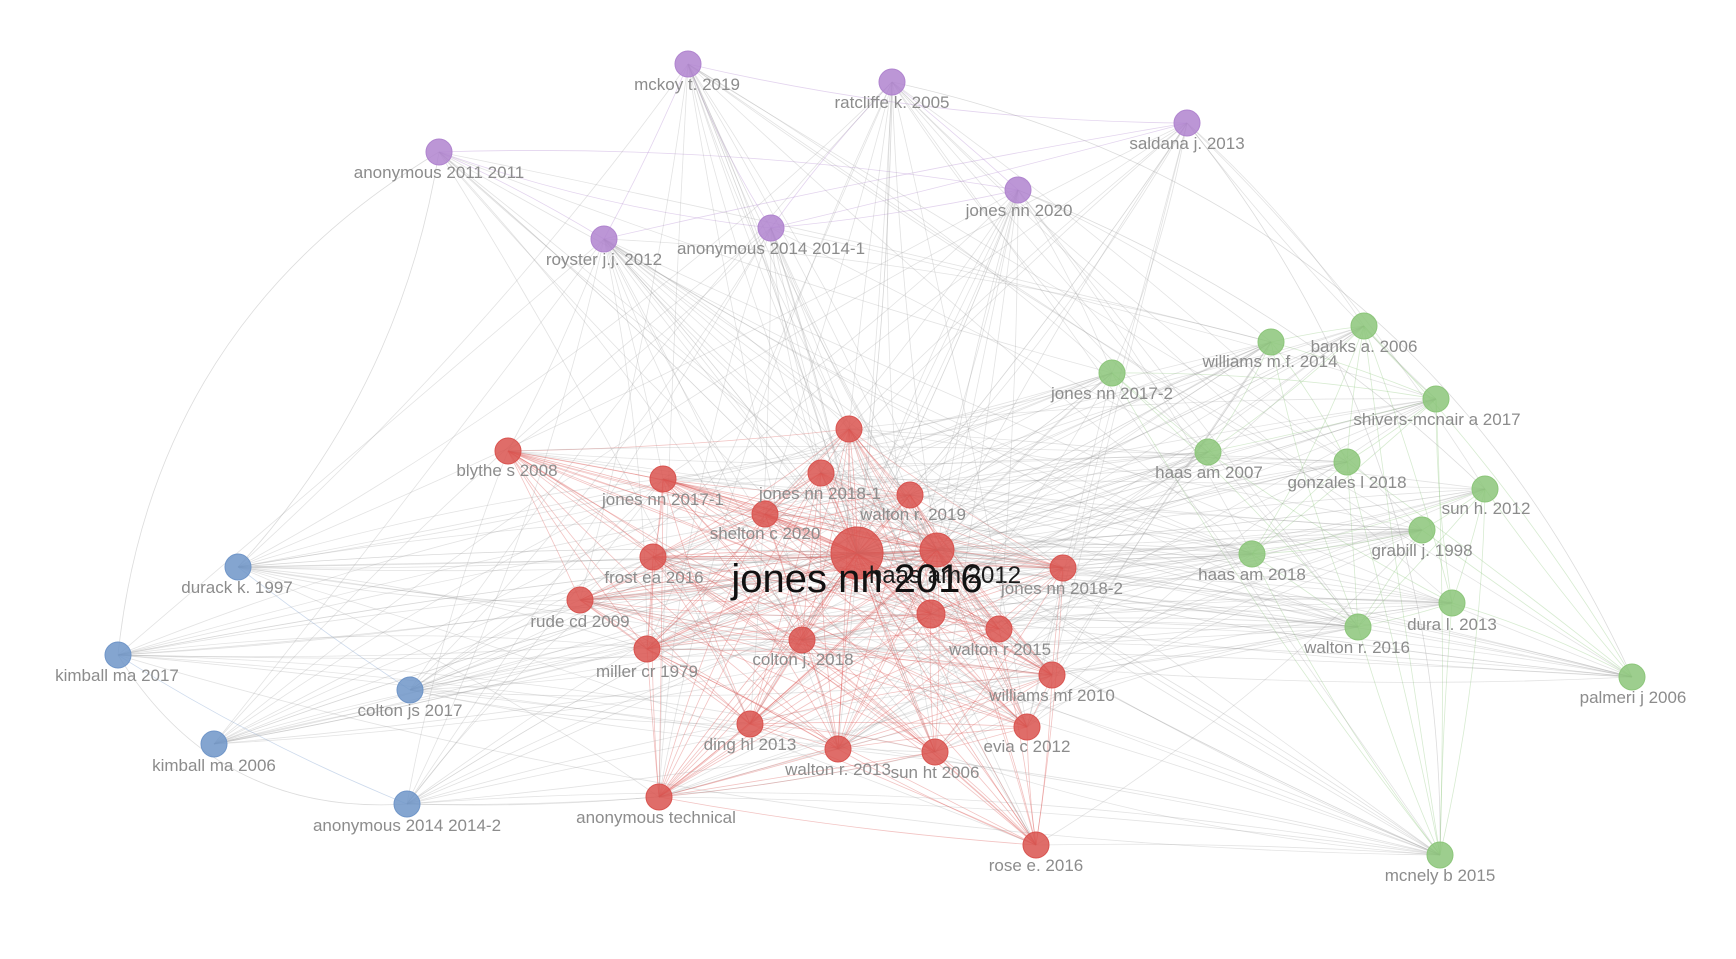  Describe the element at coordinates (1027, 727) in the screenshot. I see `node-evia-c-2012` at that location.